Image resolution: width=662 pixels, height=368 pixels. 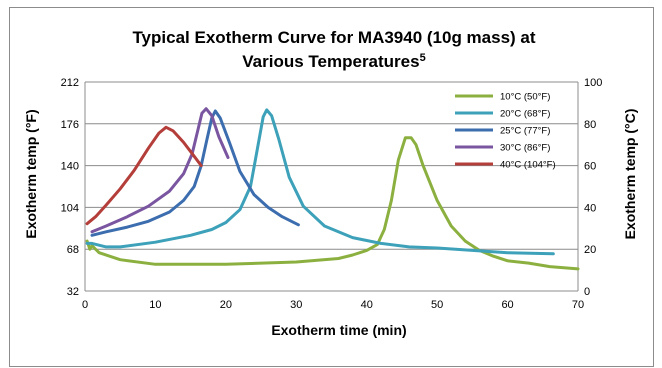 I want to click on legend-entry: 25°C (77°F), so click(x=525, y=131).